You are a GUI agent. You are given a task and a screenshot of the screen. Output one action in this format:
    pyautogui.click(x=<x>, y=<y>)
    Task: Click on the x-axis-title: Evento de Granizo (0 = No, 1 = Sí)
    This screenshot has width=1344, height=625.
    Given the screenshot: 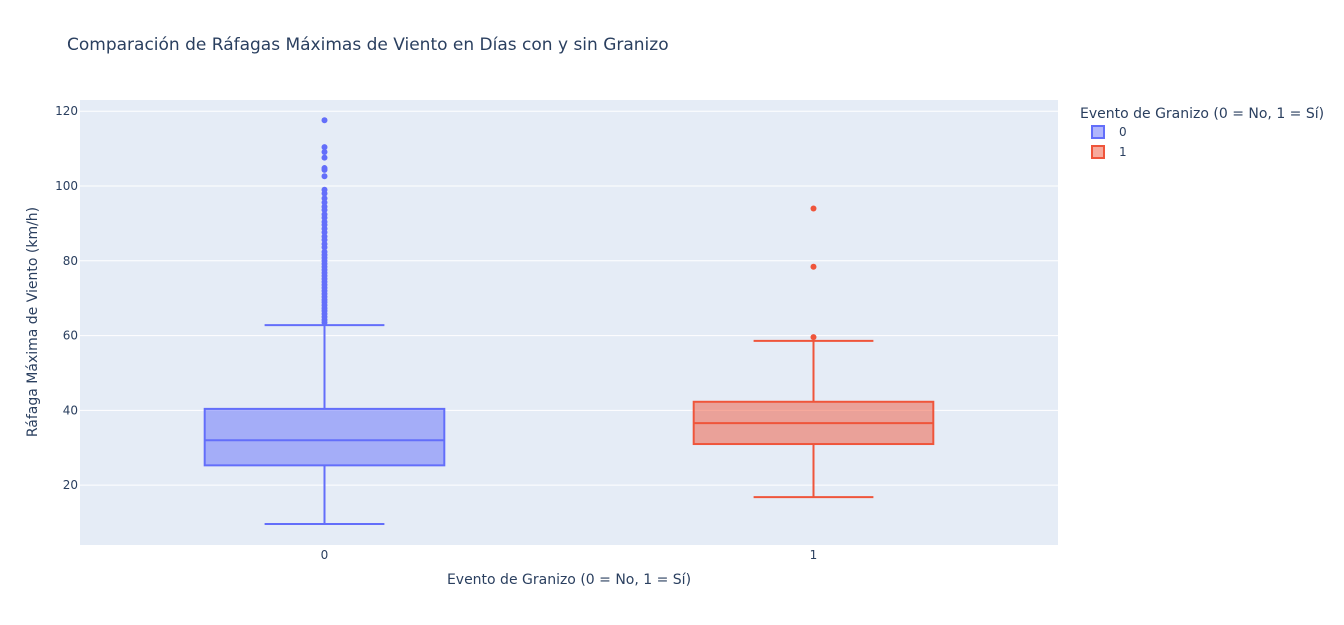 What is the action you would take?
    pyautogui.click(x=569, y=580)
    